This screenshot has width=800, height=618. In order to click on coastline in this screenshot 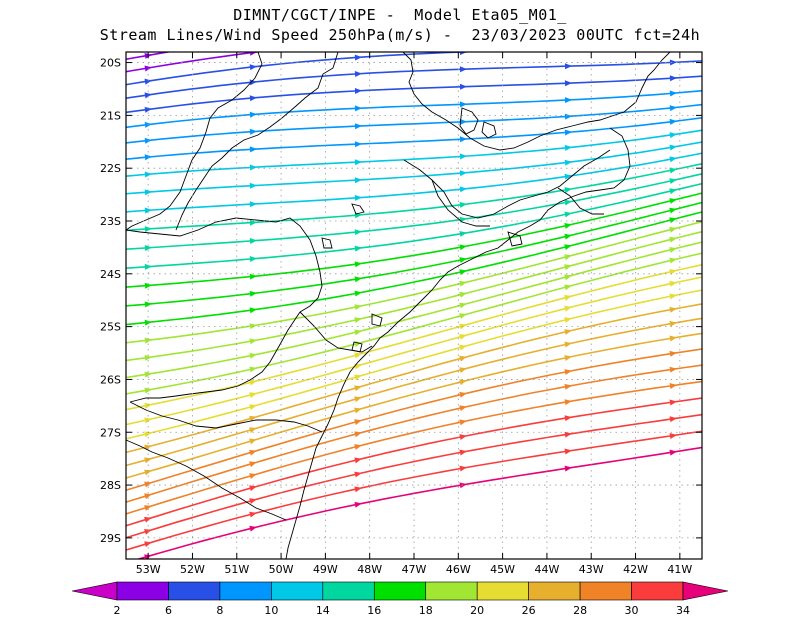, I will do `click(257, 141)`.